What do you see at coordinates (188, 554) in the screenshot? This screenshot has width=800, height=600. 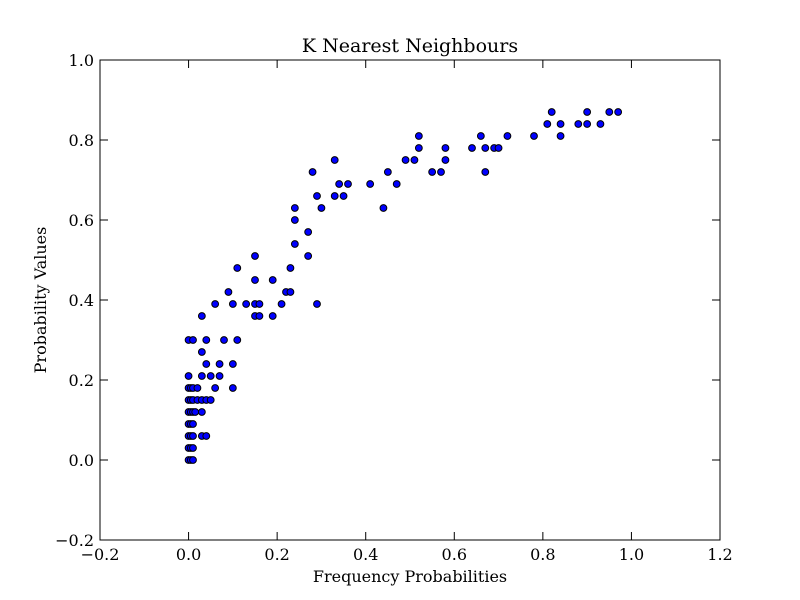 I see `x-tick-label: 0.0` at bounding box center [188, 554].